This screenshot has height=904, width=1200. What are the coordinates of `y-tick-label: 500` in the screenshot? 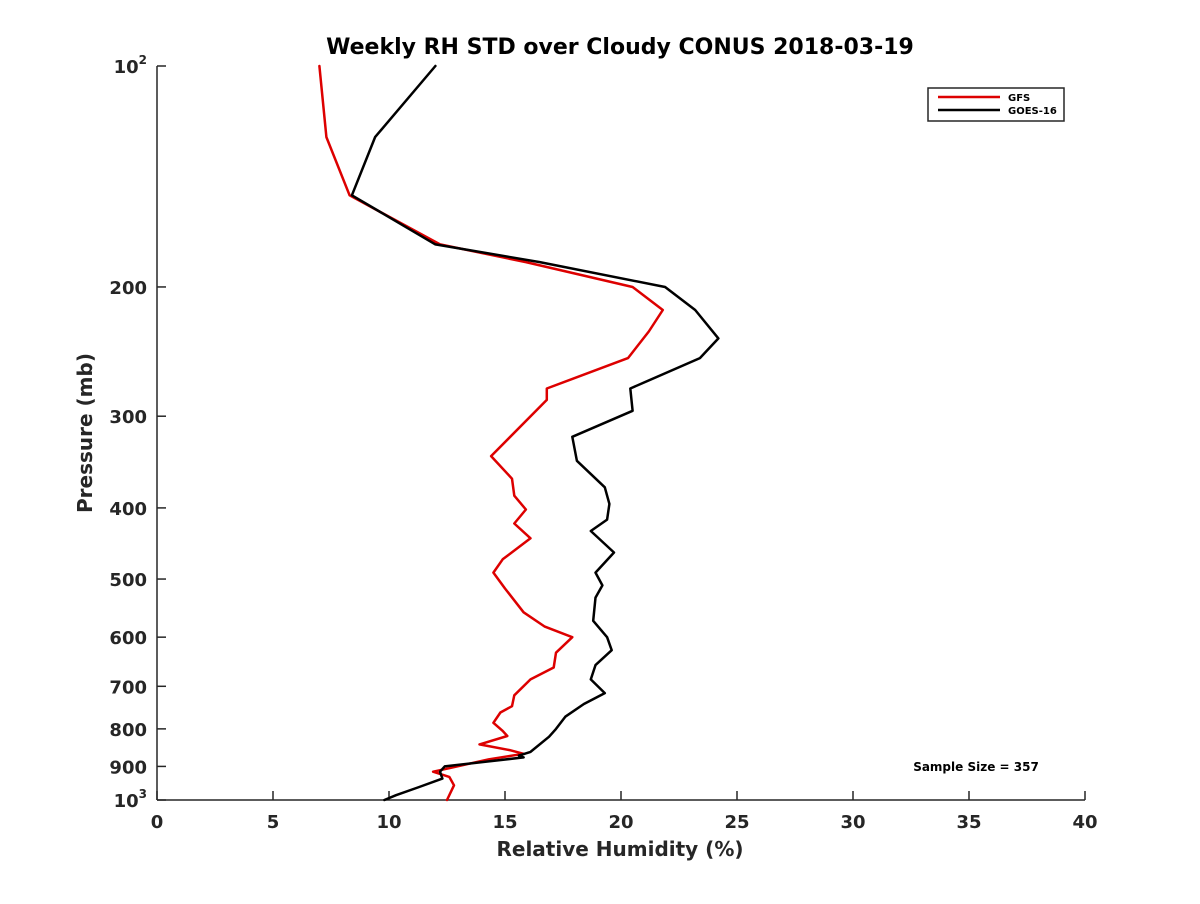 It's located at (128, 580).